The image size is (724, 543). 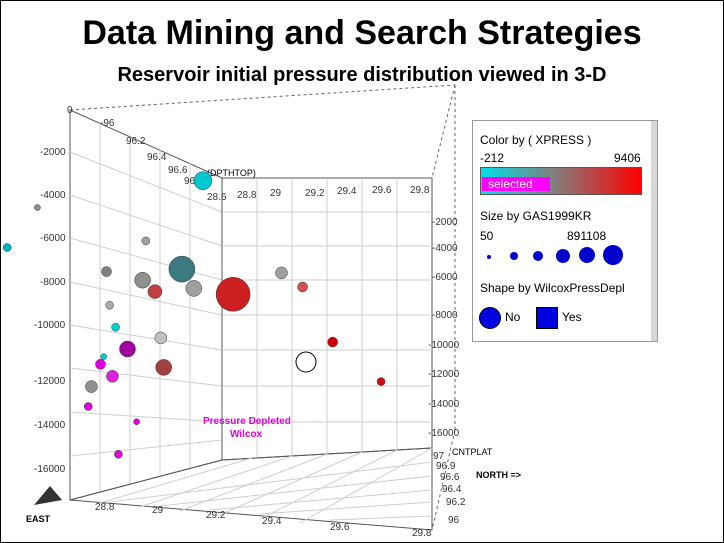 What do you see at coordinates (362, 33) in the screenshot?
I see `chart-title: Data Mining and Search Strategies` at bounding box center [362, 33].